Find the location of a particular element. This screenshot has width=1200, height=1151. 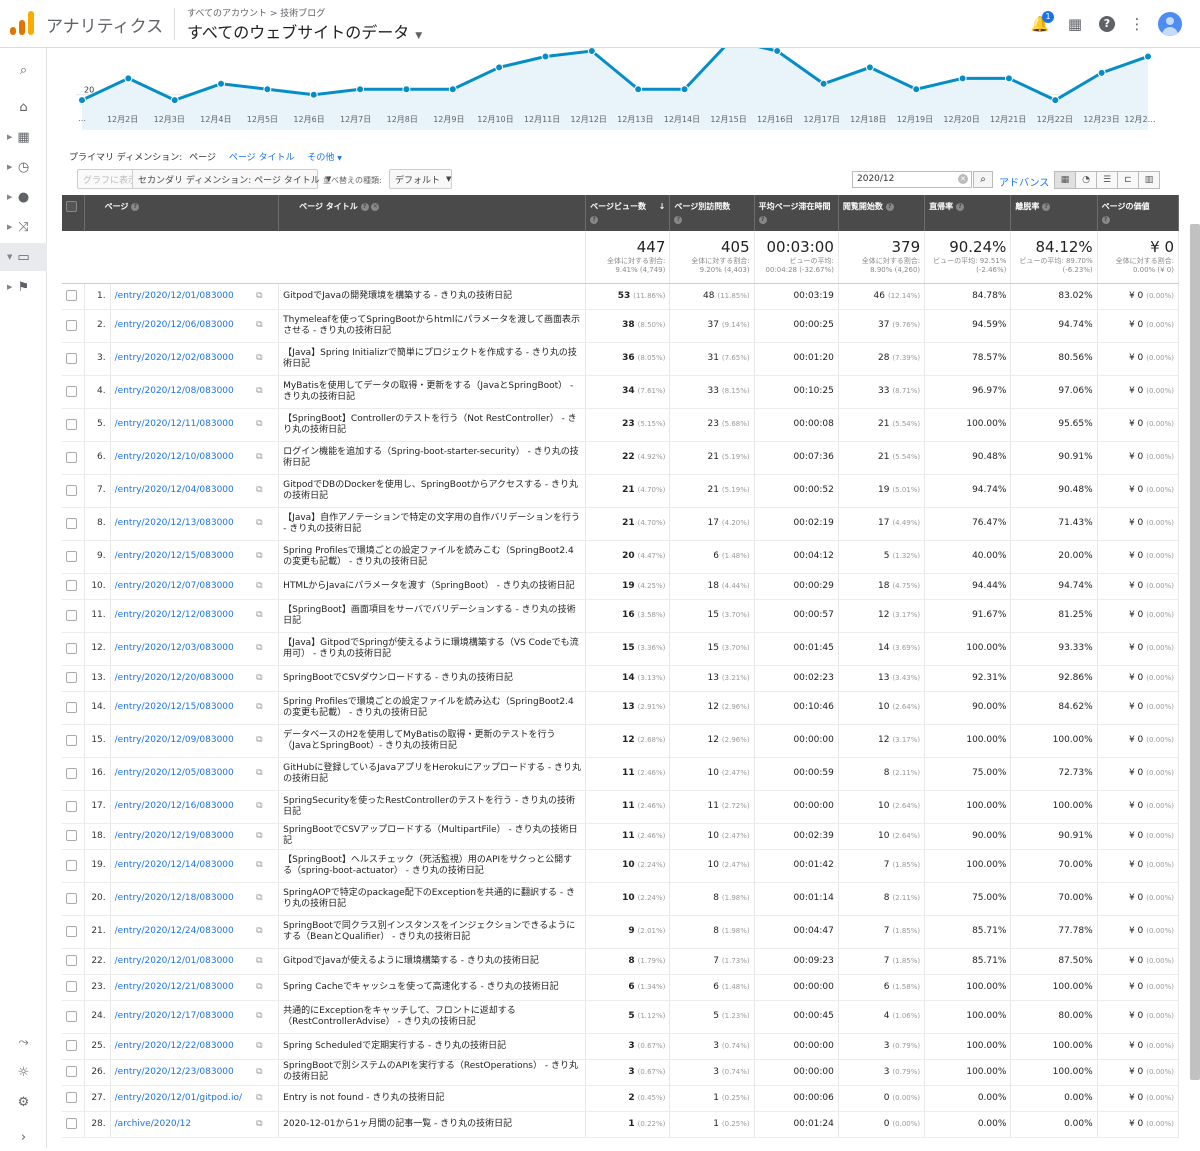

sidebar-item-acquisition: ▶ ⤨ is located at coordinates (23, 227).